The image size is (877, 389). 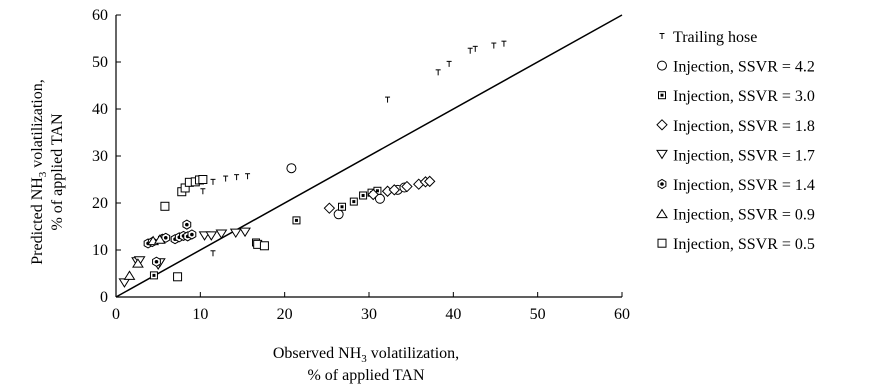 What do you see at coordinates (744, 96) in the screenshot?
I see `legend-label-3: Injection, SSVR = 3.0` at bounding box center [744, 96].